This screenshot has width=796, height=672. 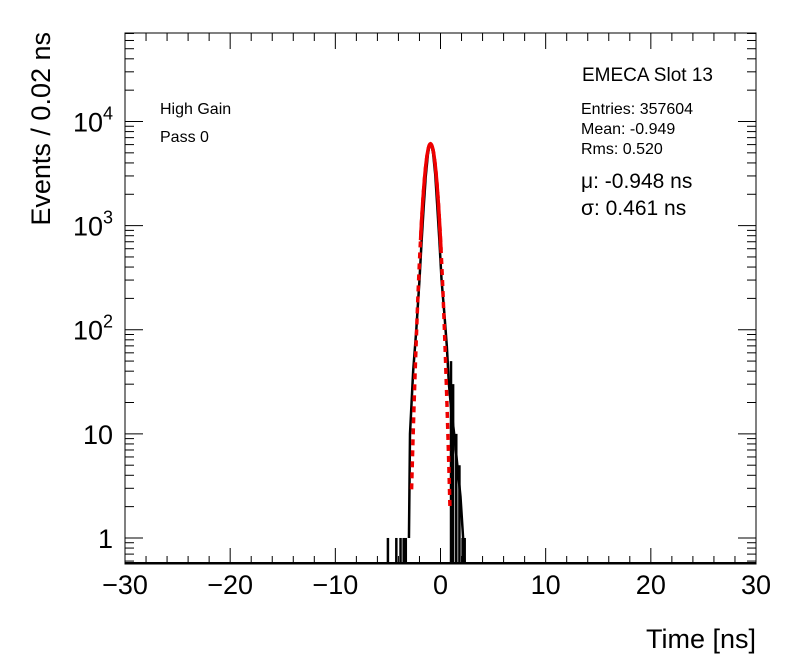 I want to click on gaussian-fit-solid, so click(x=430, y=196).